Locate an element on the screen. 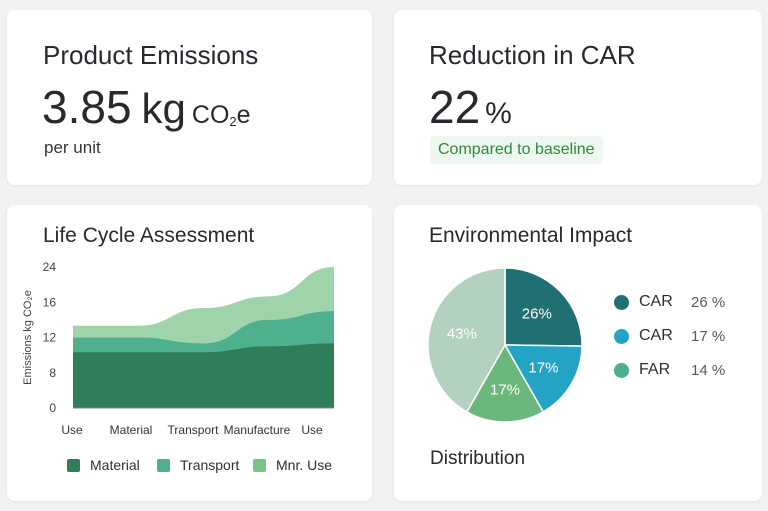 Image resolution: width=768 pixels, height=511 pixels. y-tick-label: 0 is located at coordinates (52, 408).